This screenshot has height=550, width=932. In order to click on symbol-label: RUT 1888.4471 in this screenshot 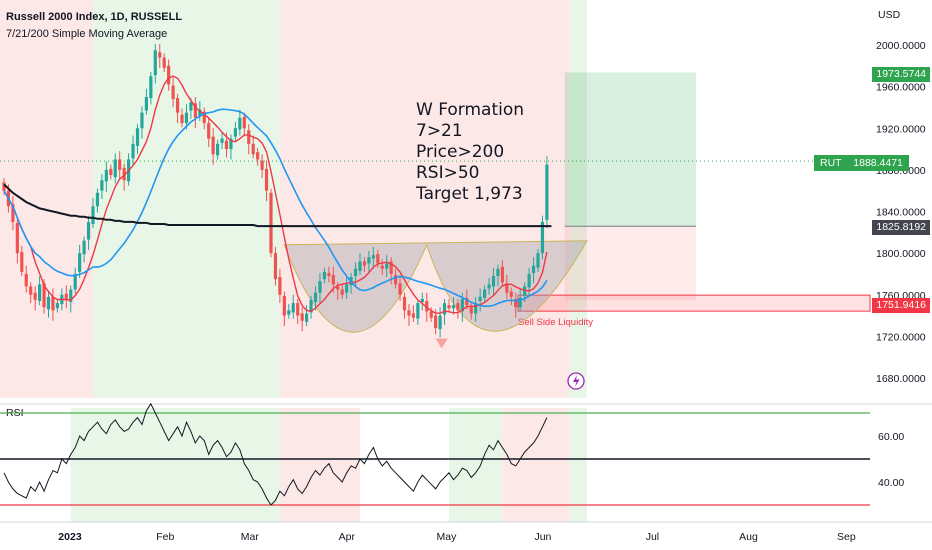, I will do `click(861, 163)`.